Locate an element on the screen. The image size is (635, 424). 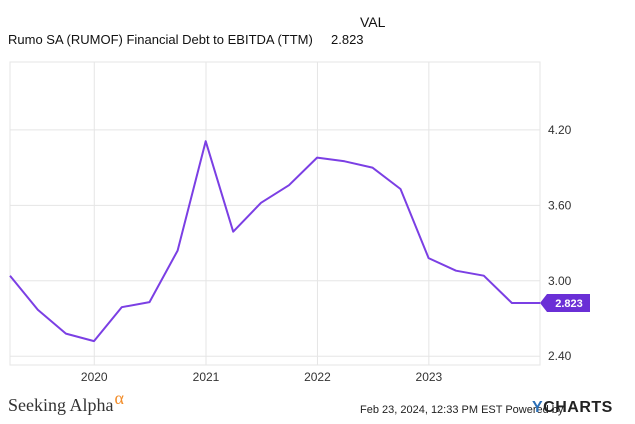
ycharts-logo: YCHARTS is located at coordinates (572, 408).